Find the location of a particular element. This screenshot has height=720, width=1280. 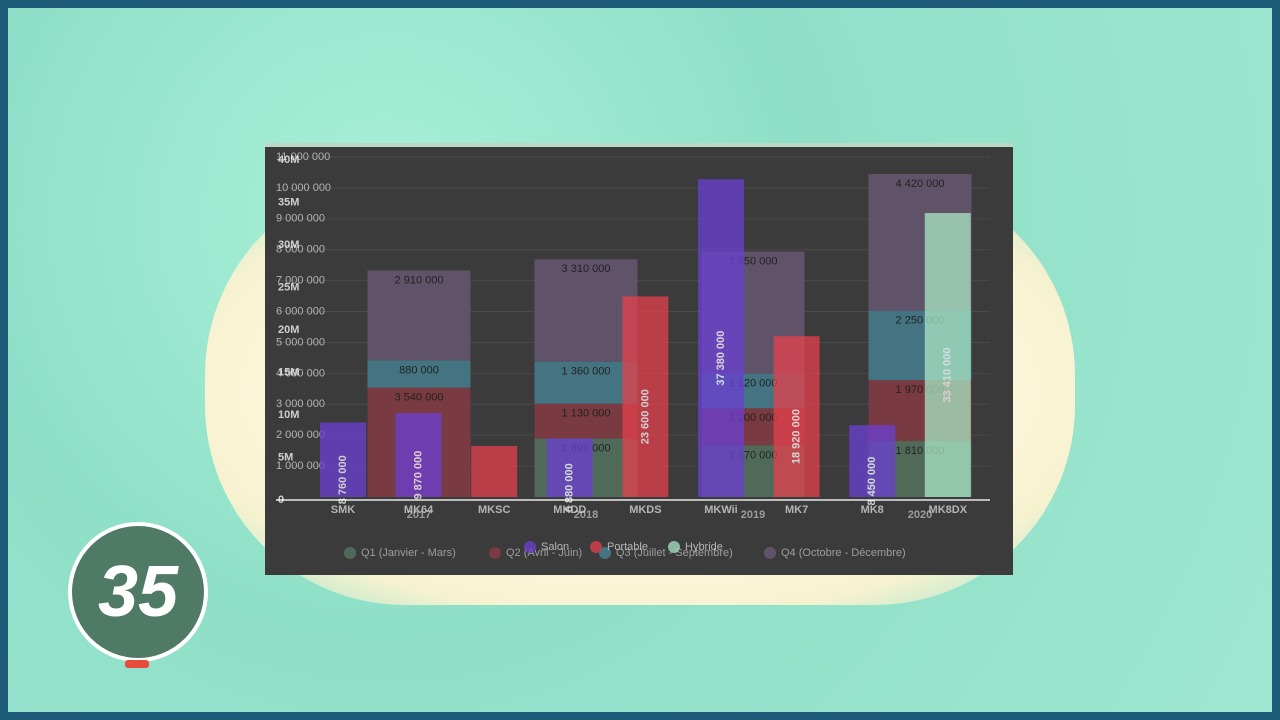

x-tick-label: 2017 is located at coordinates (419, 515).